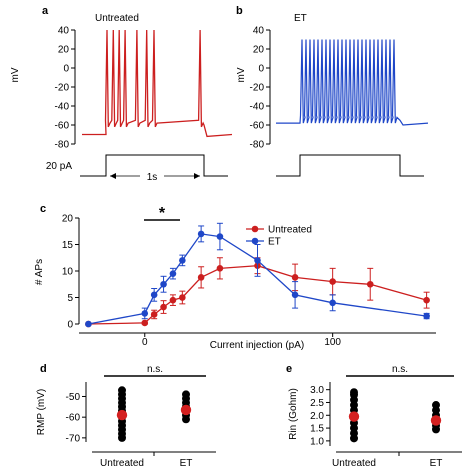 Image resolution: width=474 pixels, height=474 pixels. Describe the element at coordinates (145, 342) in the screenshot. I see `xtick-label: 0` at that location.